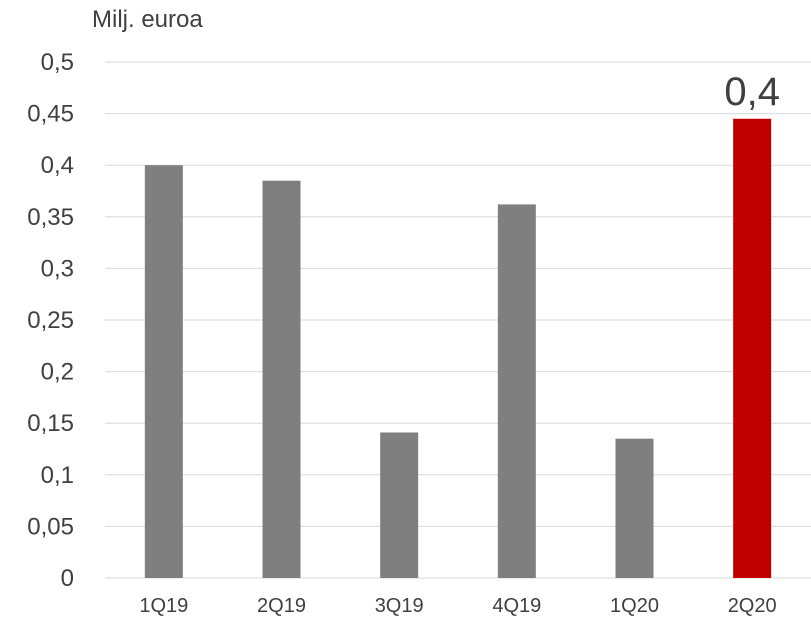  What do you see at coordinates (399, 505) in the screenshot?
I see `bar-3q19` at bounding box center [399, 505].